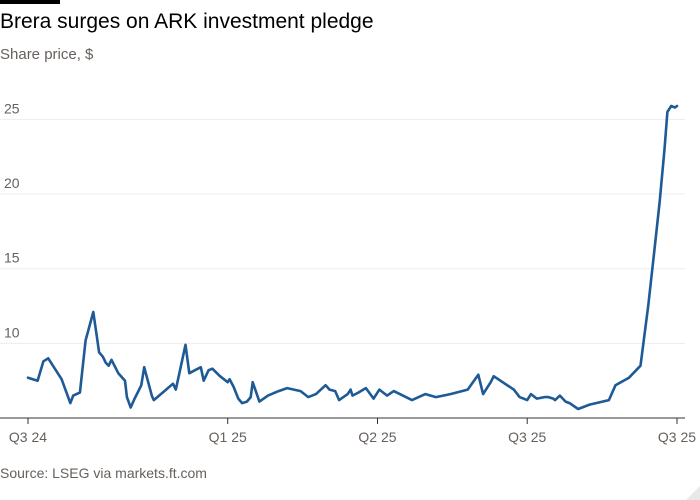 The height and width of the screenshot is (500, 700). I want to click on chart-title: Brera surges on ARK investment pledge, so click(187, 21).